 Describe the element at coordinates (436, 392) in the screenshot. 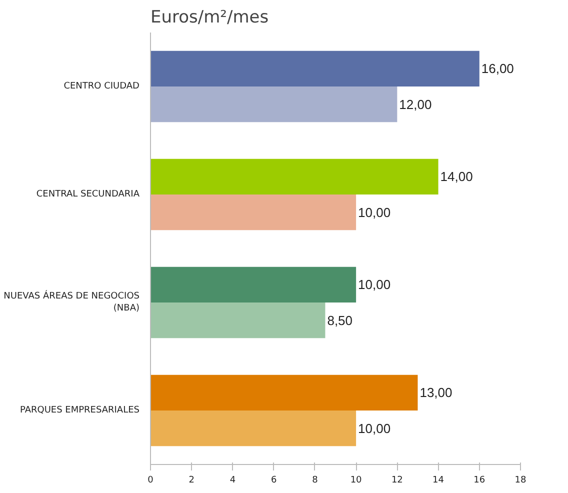

I see `data-label: 13,00` at that location.